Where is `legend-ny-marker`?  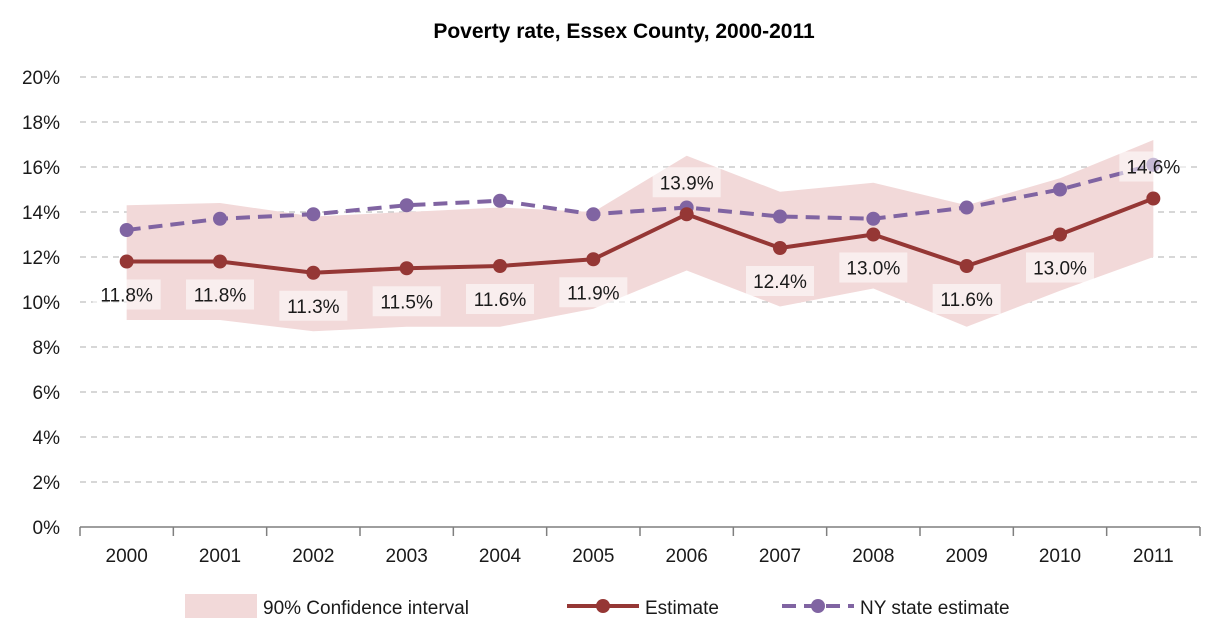
legend-ny-marker is located at coordinates (818, 606).